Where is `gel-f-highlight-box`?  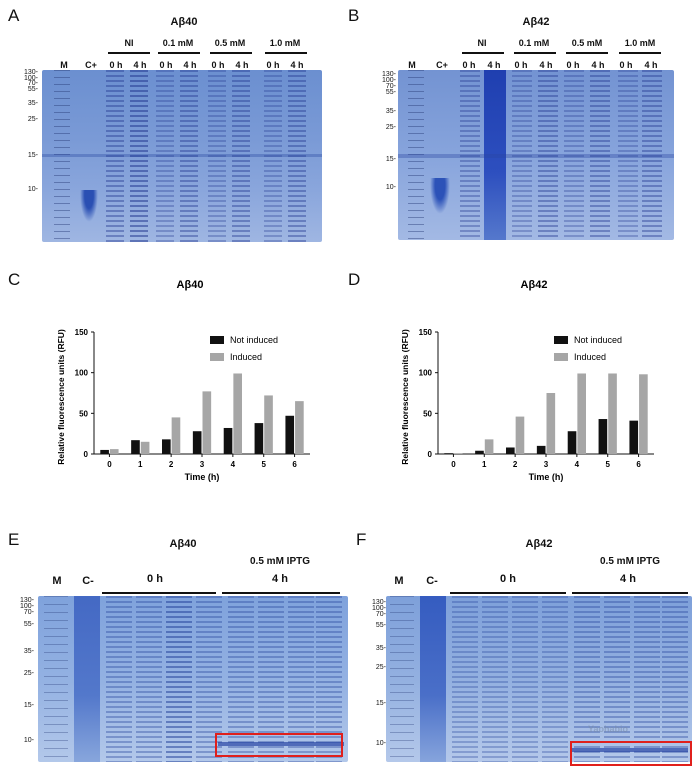
gel-f-highlight-box is located at coordinates (631, 753).